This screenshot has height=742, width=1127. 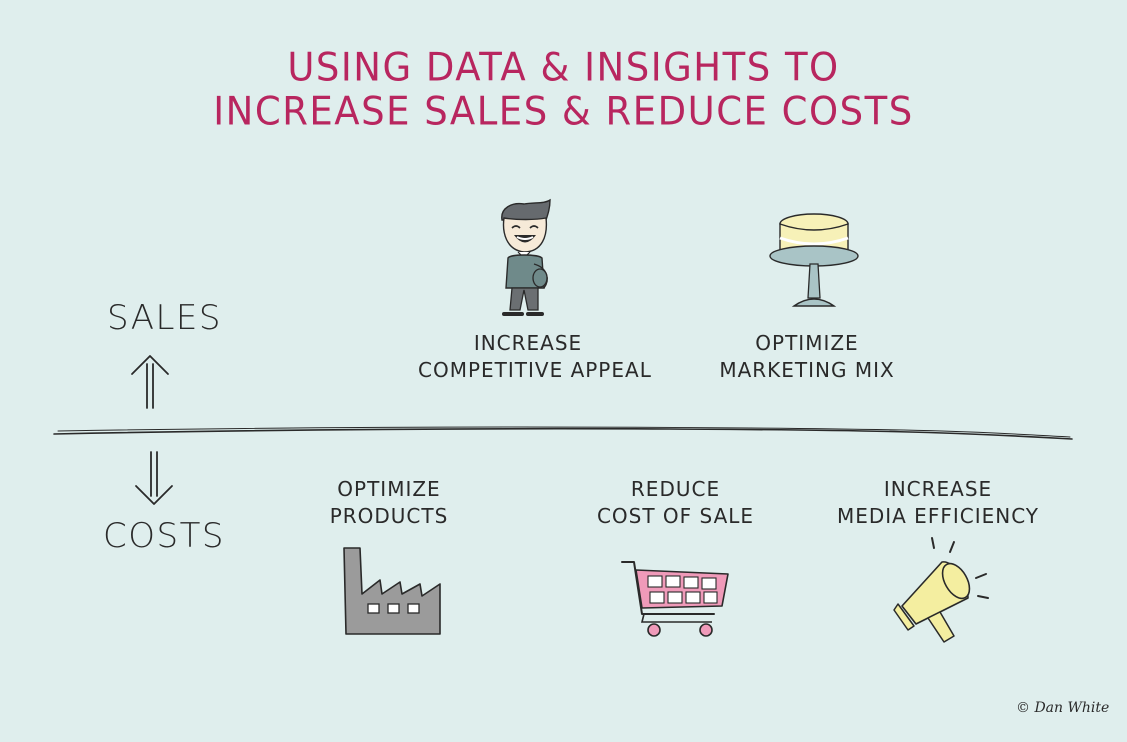 What do you see at coordinates (150, 381) in the screenshot?
I see `double-arrow-up-icon` at bounding box center [150, 381].